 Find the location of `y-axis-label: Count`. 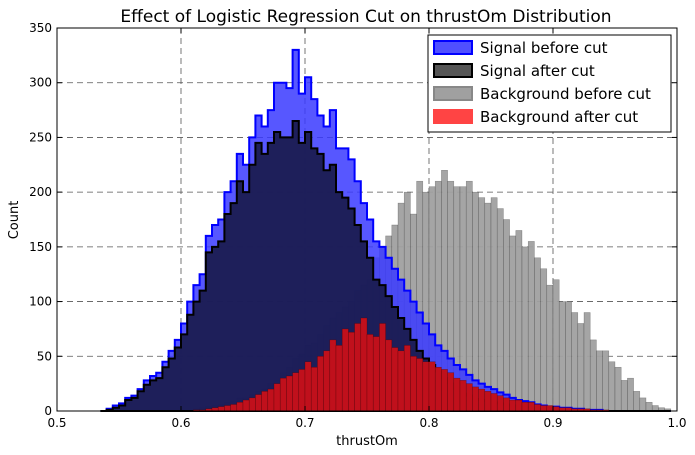

y-axis-label: Count is located at coordinates (14, 220).